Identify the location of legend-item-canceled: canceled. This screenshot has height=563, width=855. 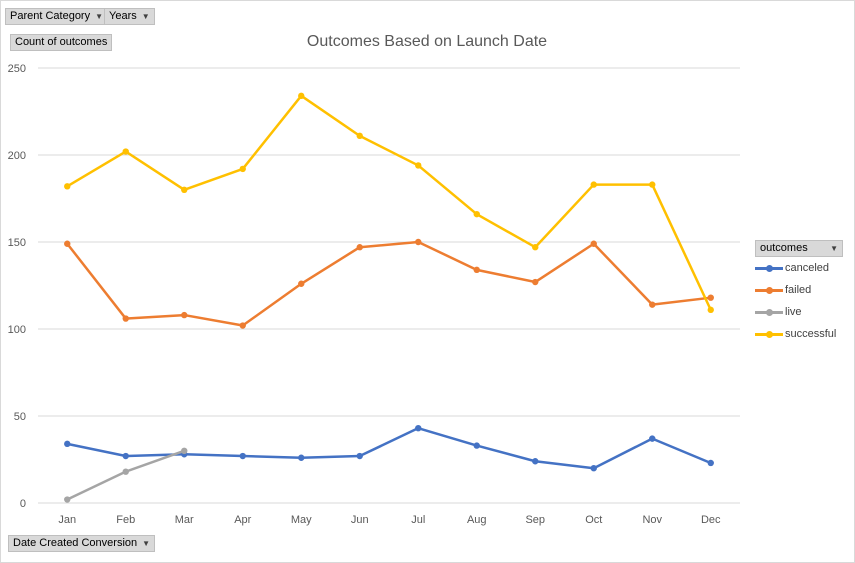
(799, 268).